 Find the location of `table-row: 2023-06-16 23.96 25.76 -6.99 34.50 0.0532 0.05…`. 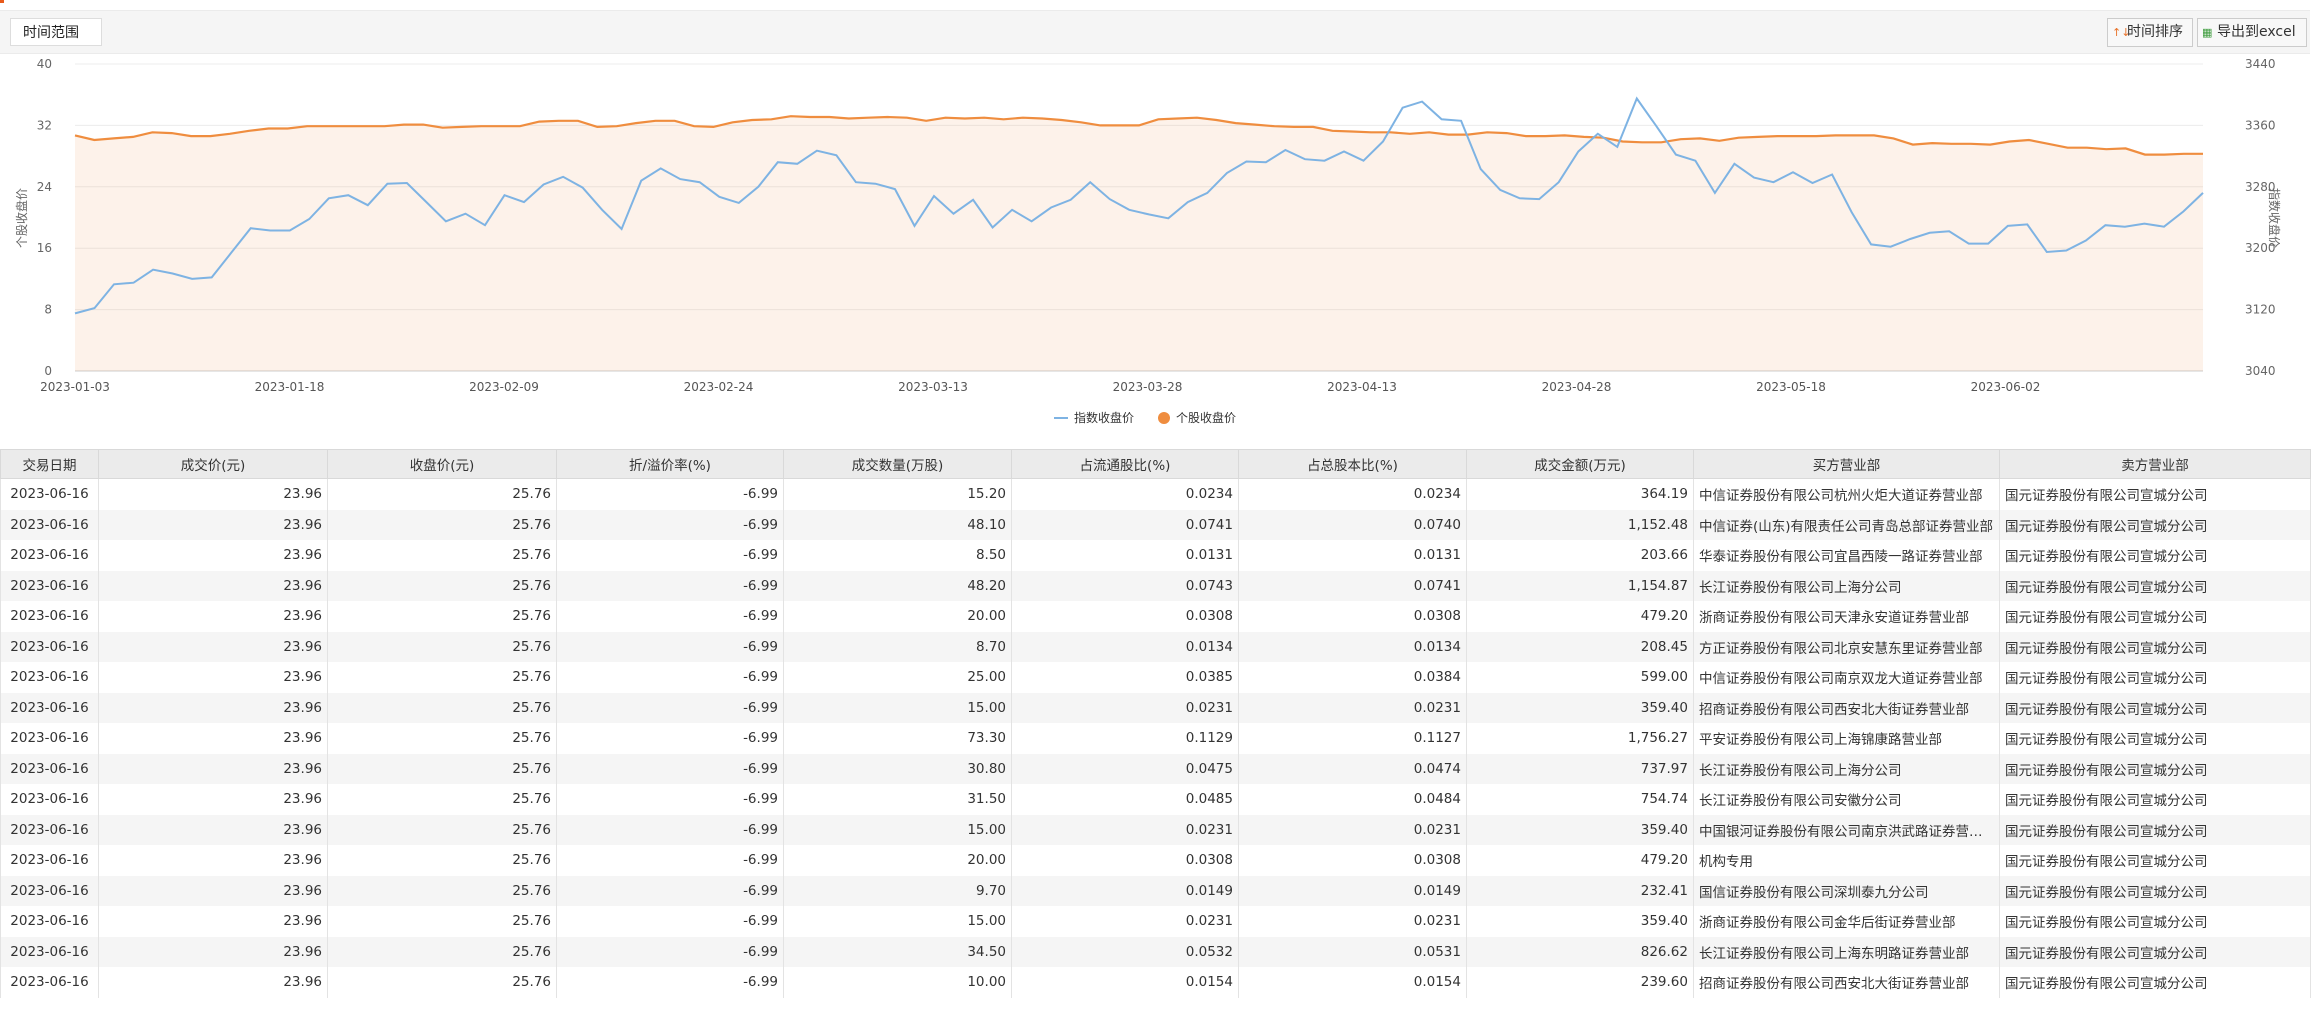

table-row: 2023-06-16 23.96 25.76 -6.99 34.50 0.0532 0.05… is located at coordinates (1155, 951).